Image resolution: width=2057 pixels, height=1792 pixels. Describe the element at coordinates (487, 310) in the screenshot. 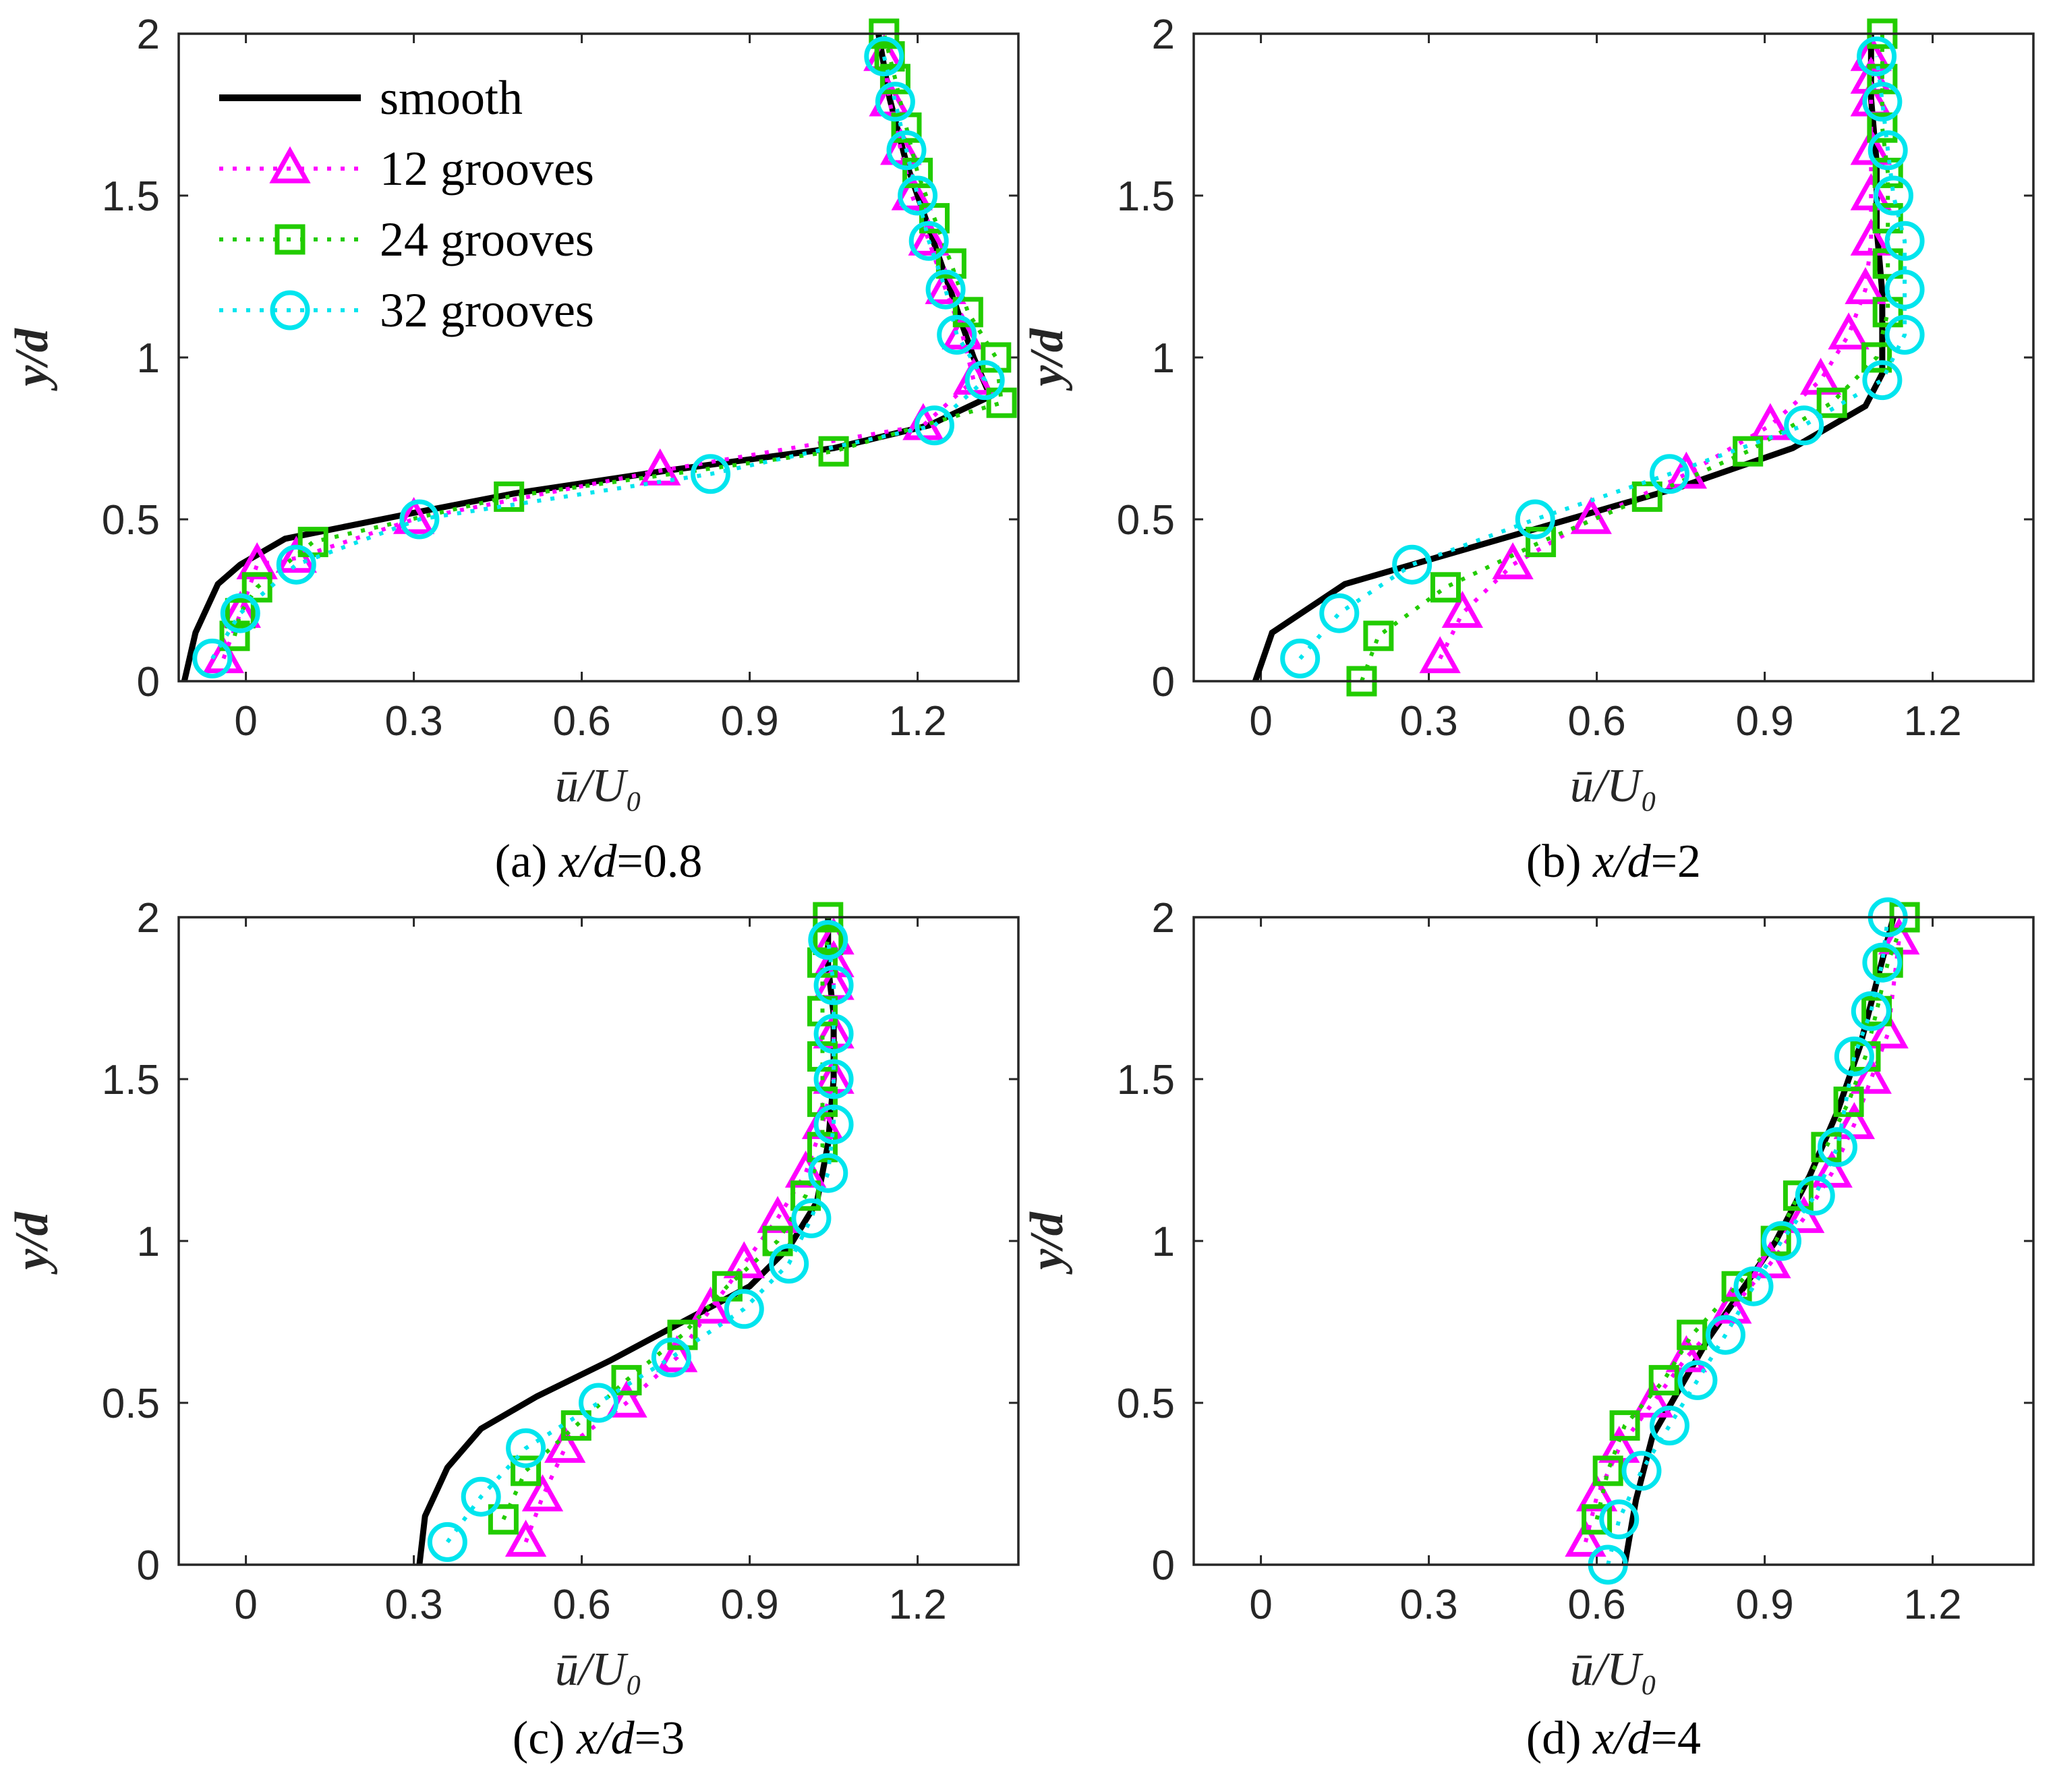

I see `legend-label-3: 32 grooves` at that location.